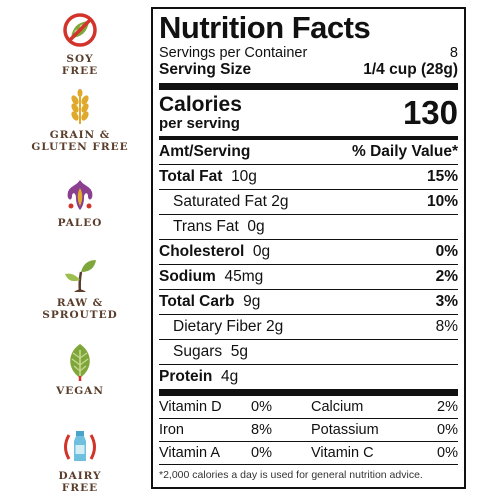 The image size is (500, 500). What do you see at coordinates (189, 453) in the screenshot?
I see `vitamin-name: Vitamin A` at bounding box center [189, 453].